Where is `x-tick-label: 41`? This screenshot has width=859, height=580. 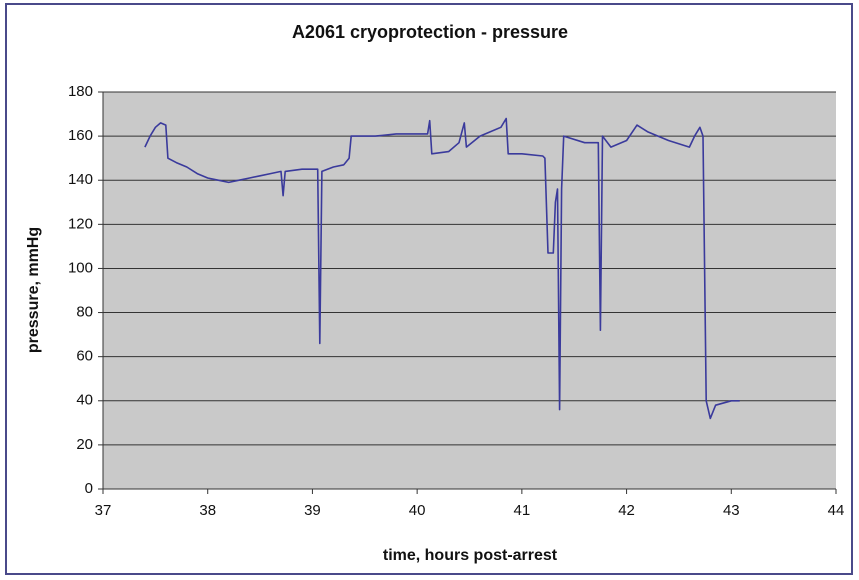 x-tick-label: 41 is located at coordinates (522, 510).